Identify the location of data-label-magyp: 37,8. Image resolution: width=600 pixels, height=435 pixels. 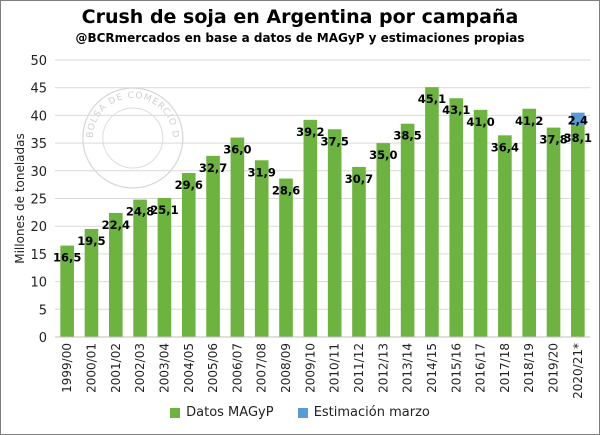
(553, 140).